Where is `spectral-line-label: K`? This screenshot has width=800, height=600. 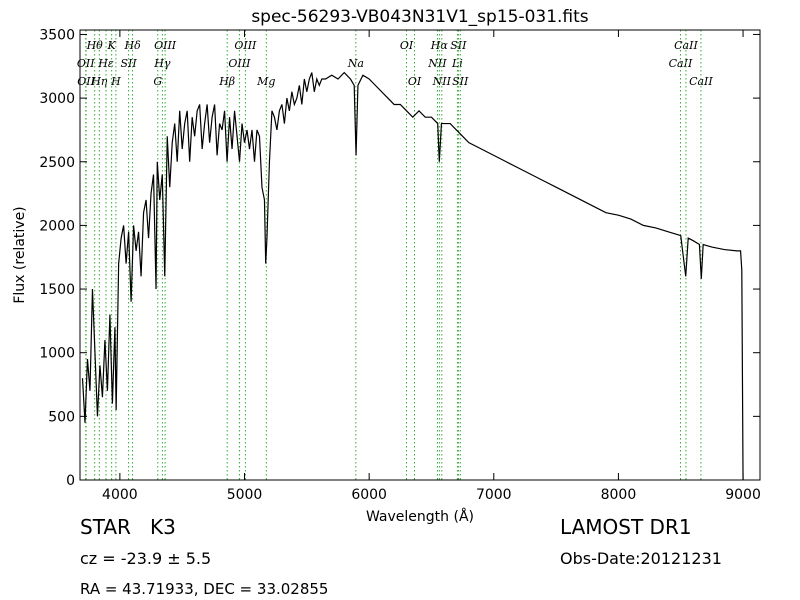
spectral-line-label: K is located at coordinates (112, 45).